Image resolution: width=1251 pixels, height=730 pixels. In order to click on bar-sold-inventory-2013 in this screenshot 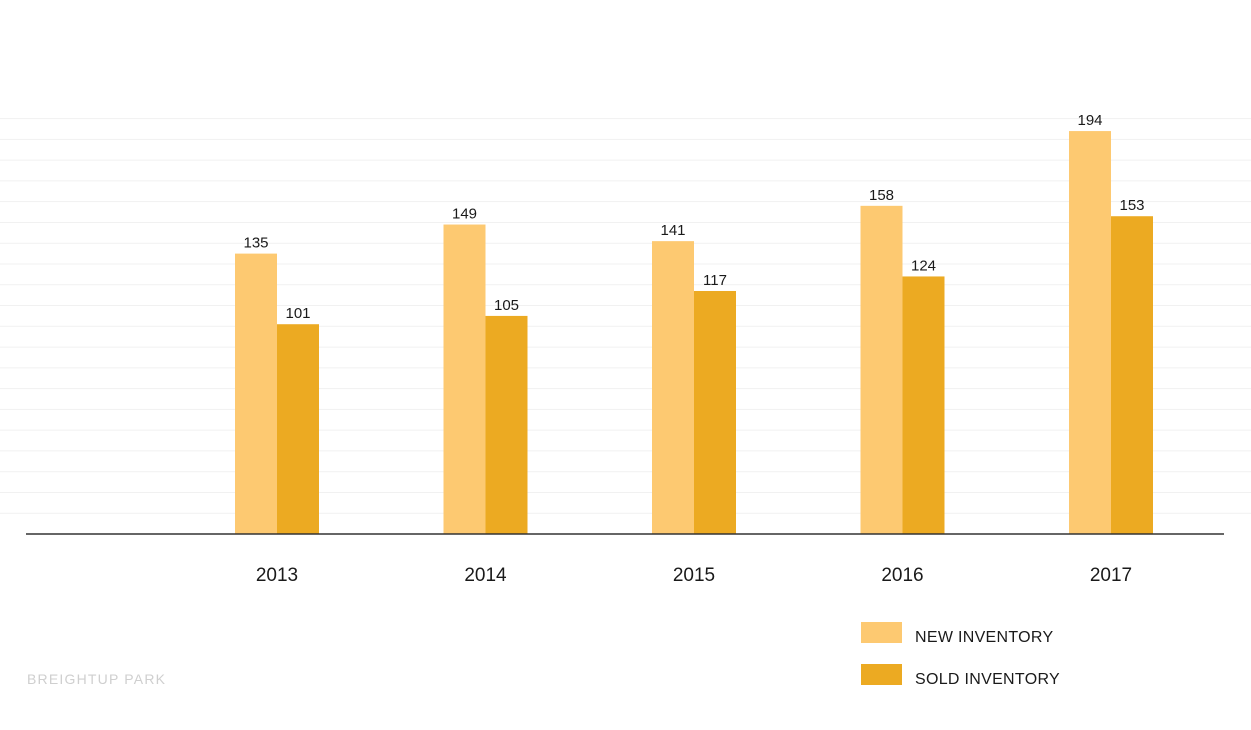, I will do `click(298, 429)`.